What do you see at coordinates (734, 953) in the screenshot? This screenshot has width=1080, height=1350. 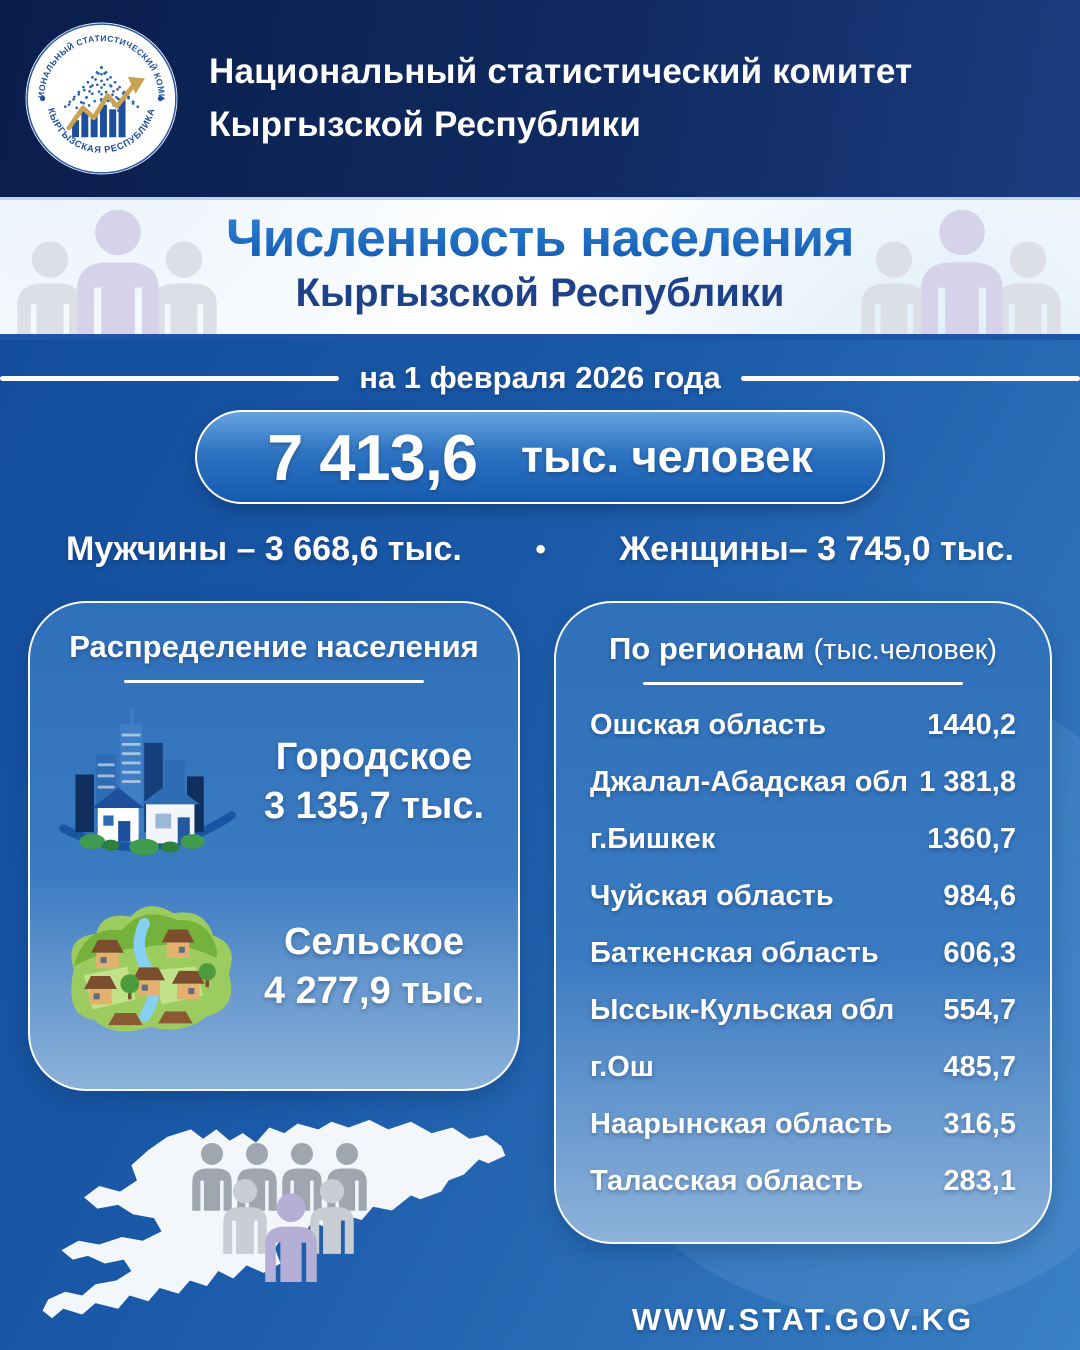 I see `region-name: Баткенская область` at bounding box center [734, 953].